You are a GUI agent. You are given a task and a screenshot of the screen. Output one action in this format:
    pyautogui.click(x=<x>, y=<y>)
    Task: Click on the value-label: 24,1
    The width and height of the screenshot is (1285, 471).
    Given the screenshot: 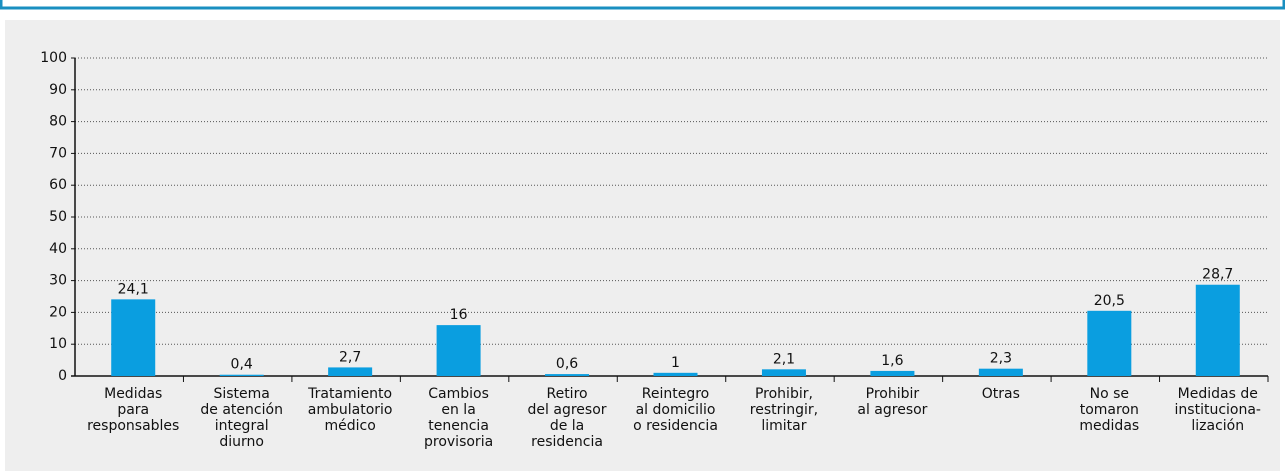 What is the action you would take?
    pyautogui.click(x=133, y=289)
    